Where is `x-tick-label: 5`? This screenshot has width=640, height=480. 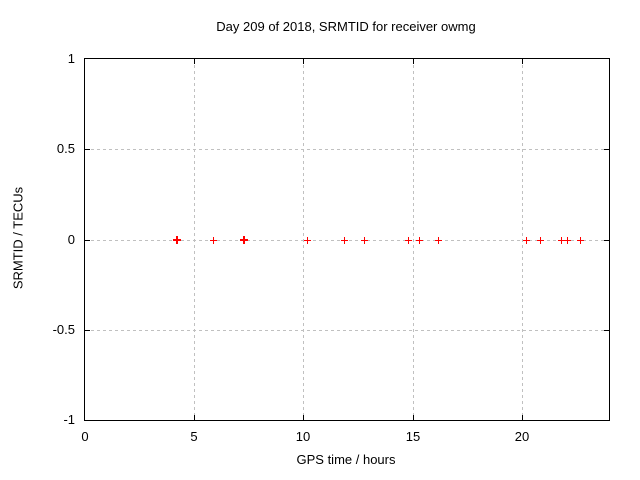
x-tick-label: 5 is located at coordinates (194, 436).